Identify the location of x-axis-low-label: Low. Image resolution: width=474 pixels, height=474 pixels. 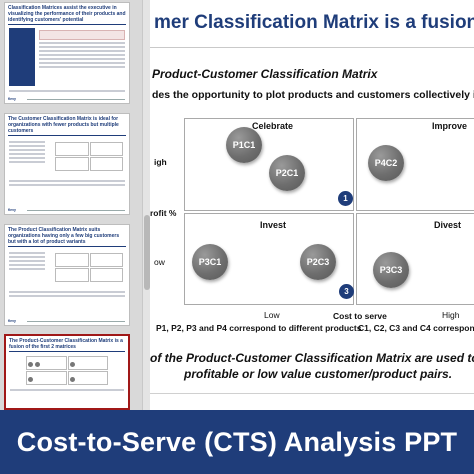
(272, 315).